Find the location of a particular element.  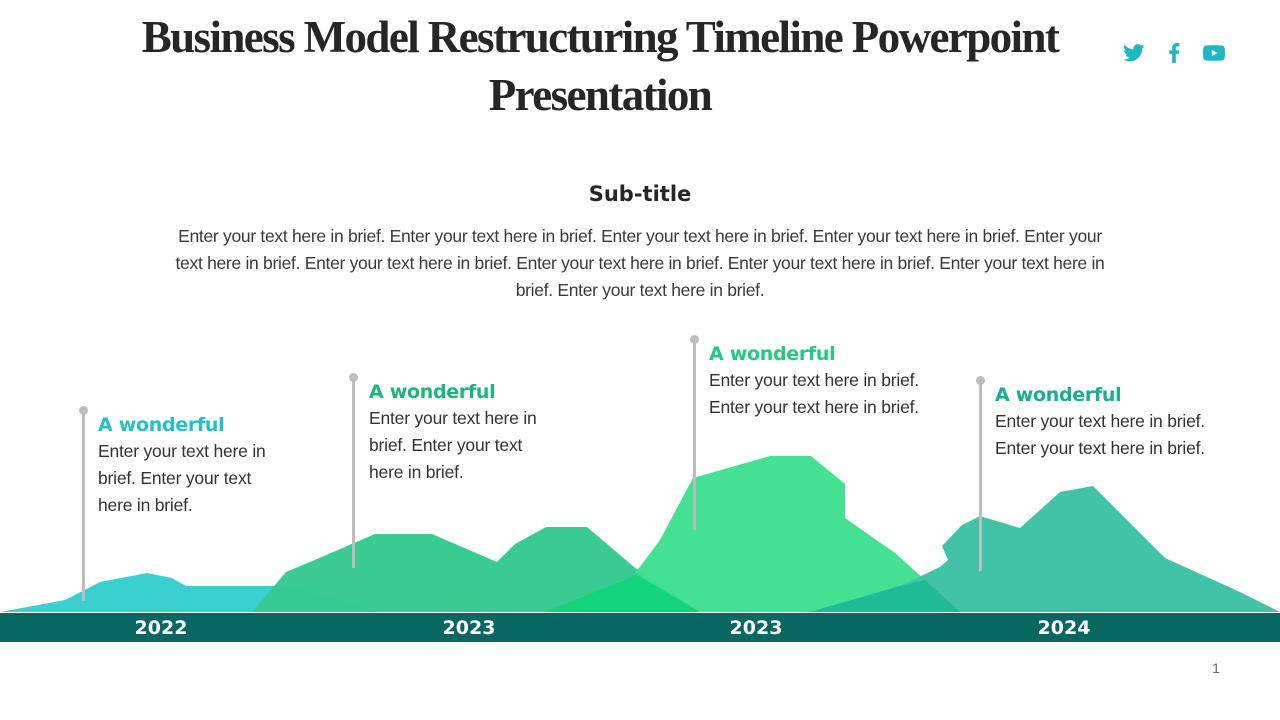

mountain-2023-a is located at coordinates (476, 569).